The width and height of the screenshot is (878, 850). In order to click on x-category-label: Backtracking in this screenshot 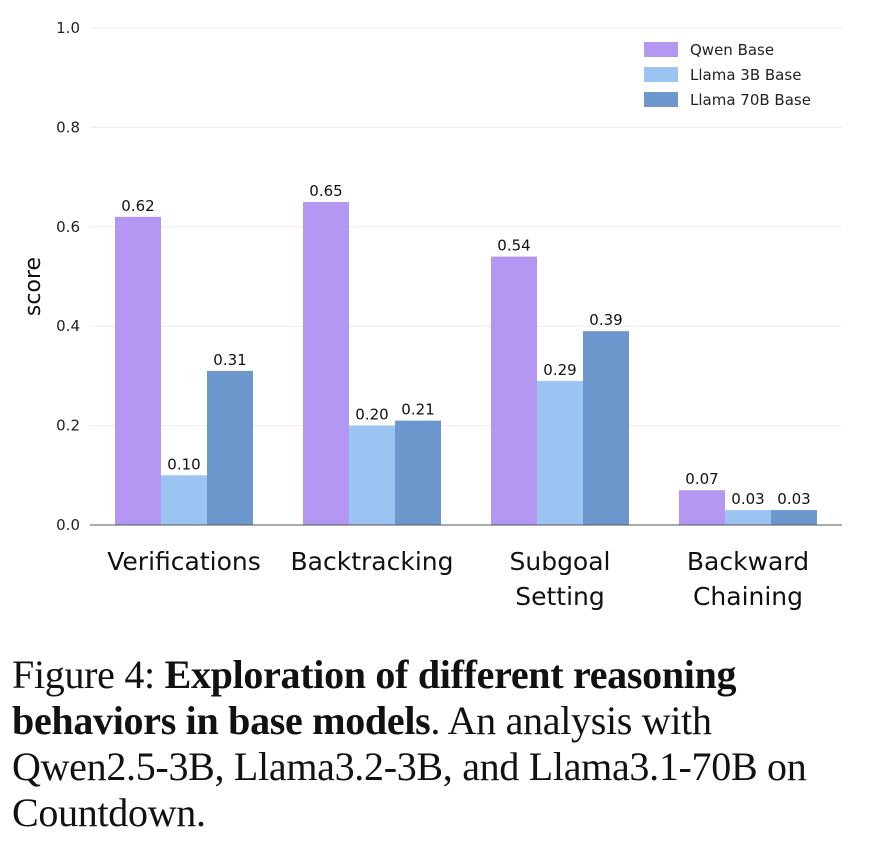, I will do `click(372, 561)`.